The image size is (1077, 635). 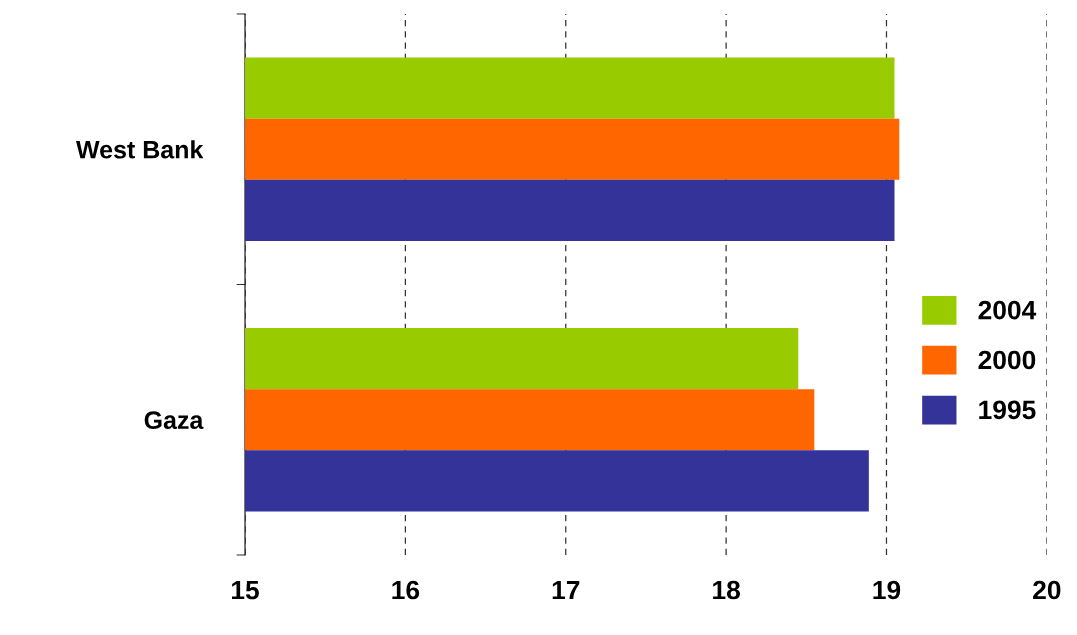 I want to click on x-tick-label: 19, so click(x=887, y=590).